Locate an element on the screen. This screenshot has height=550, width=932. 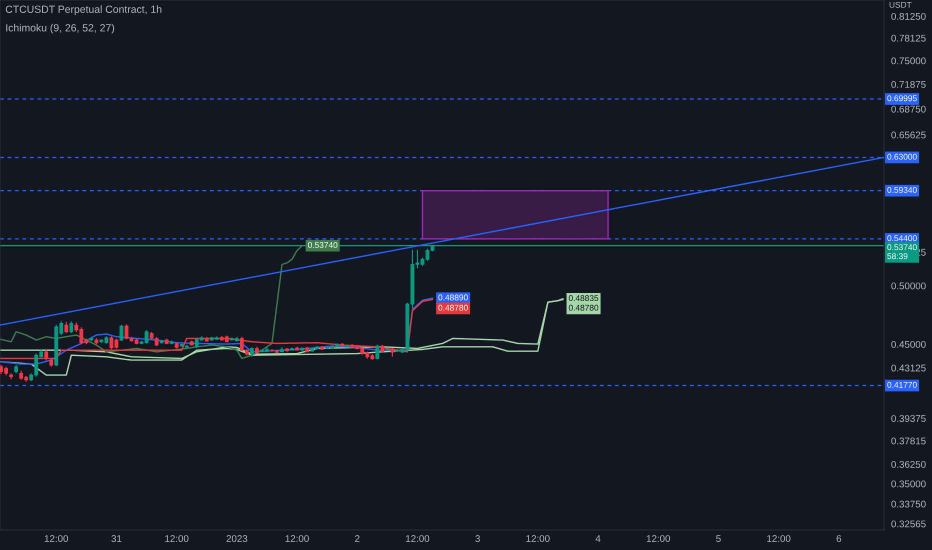
x-tick-label: 4 is located at coordinates (598, 538).